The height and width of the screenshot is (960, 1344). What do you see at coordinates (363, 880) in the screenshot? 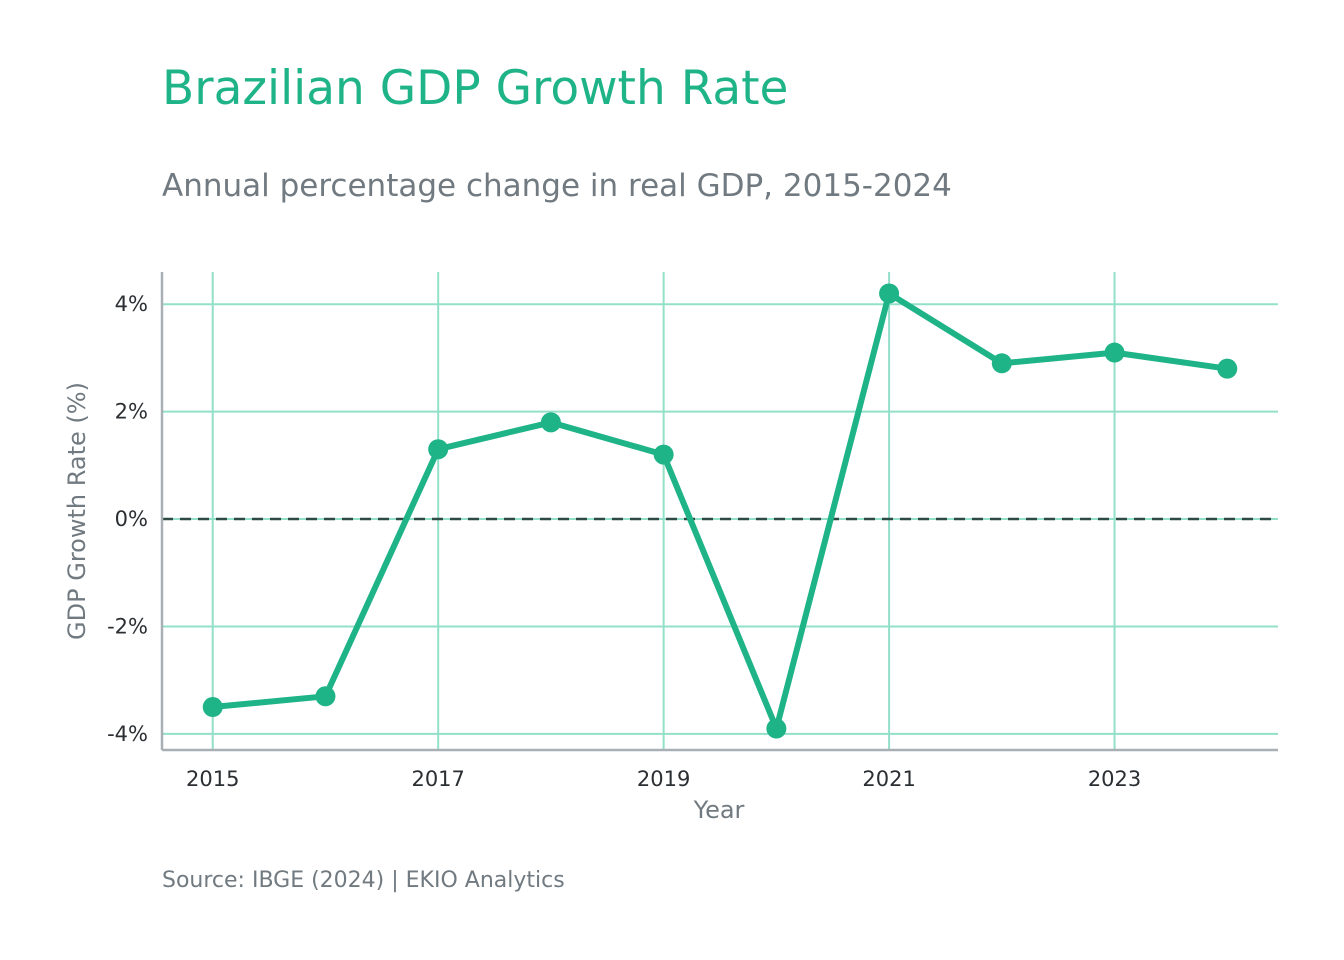
I see `chart-caption: Source: IBGE (2024) | EKIO Analytics` at bounding box center [363, 880].